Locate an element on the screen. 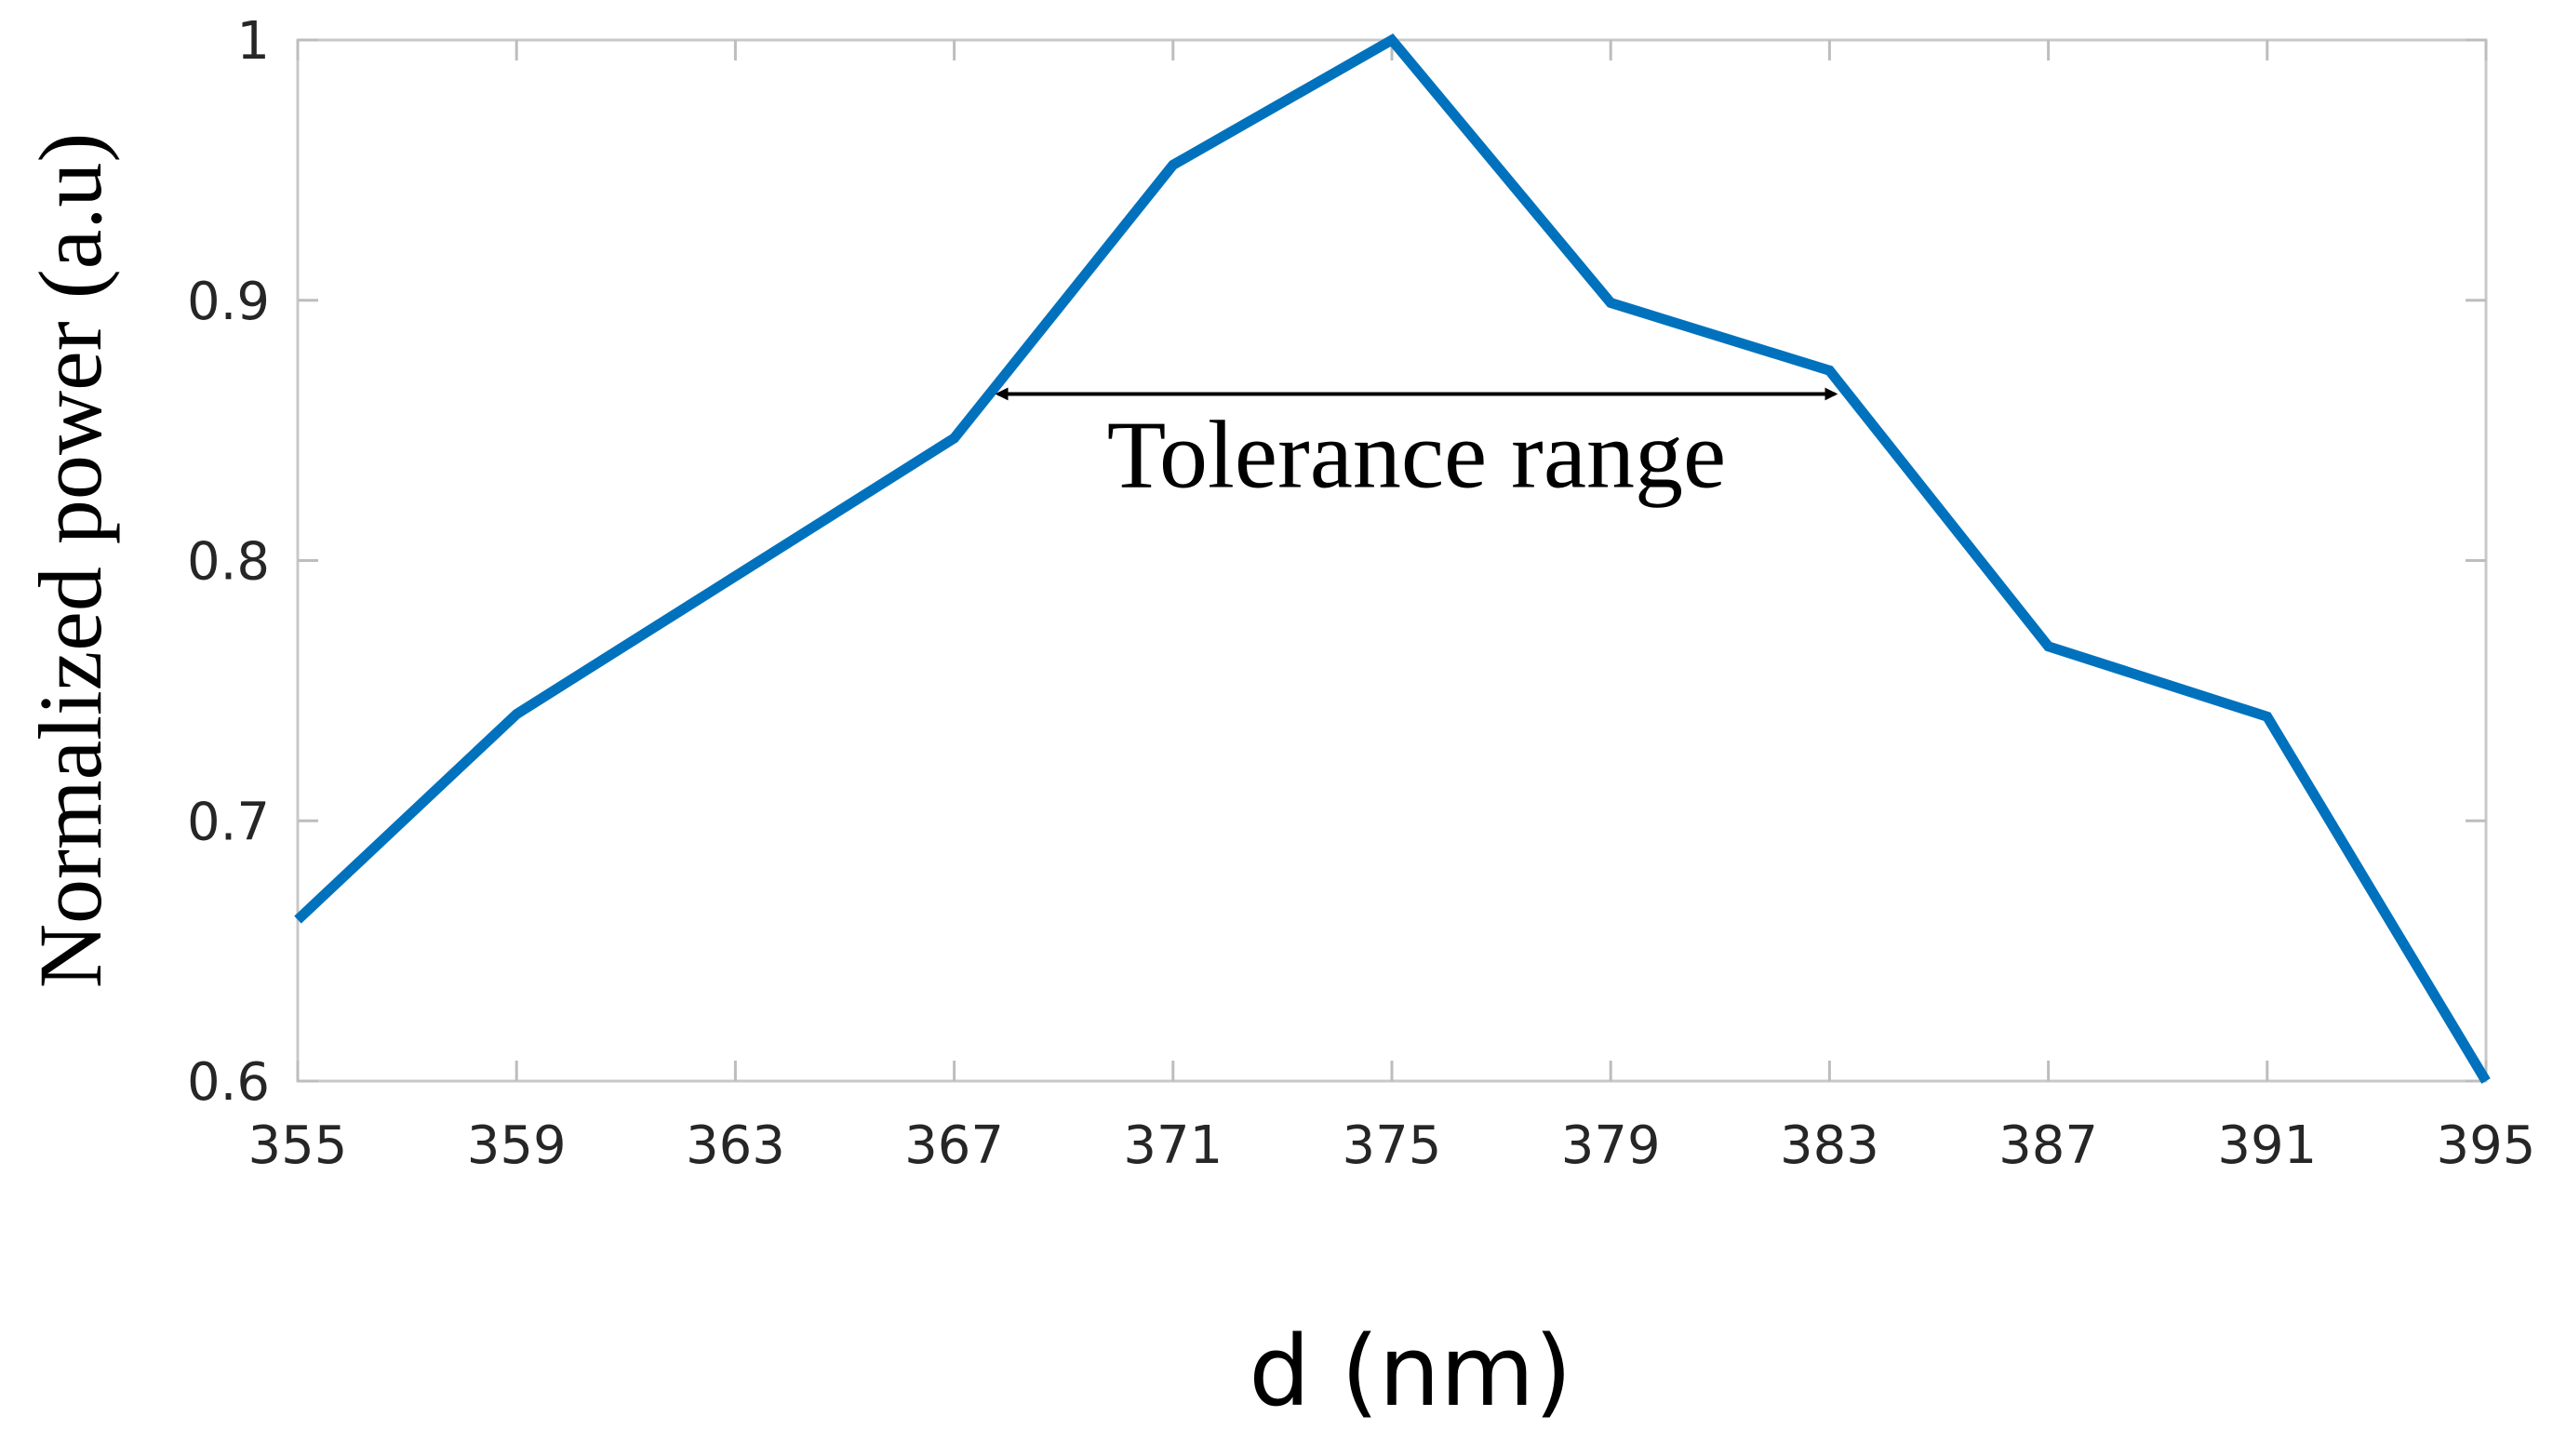 The width and height of the screenshot is (2553, 1456). x-tick-label: 383 is located at coordinates (1829, 1145).